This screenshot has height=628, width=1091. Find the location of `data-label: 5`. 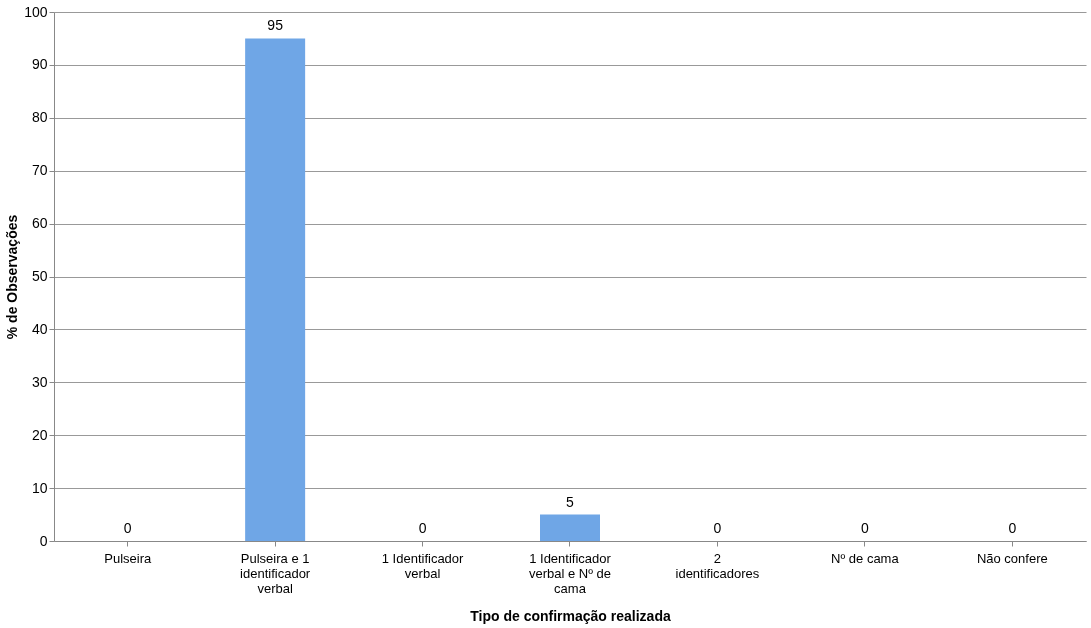

data-label: 5 is located at coordinates (570, 501).